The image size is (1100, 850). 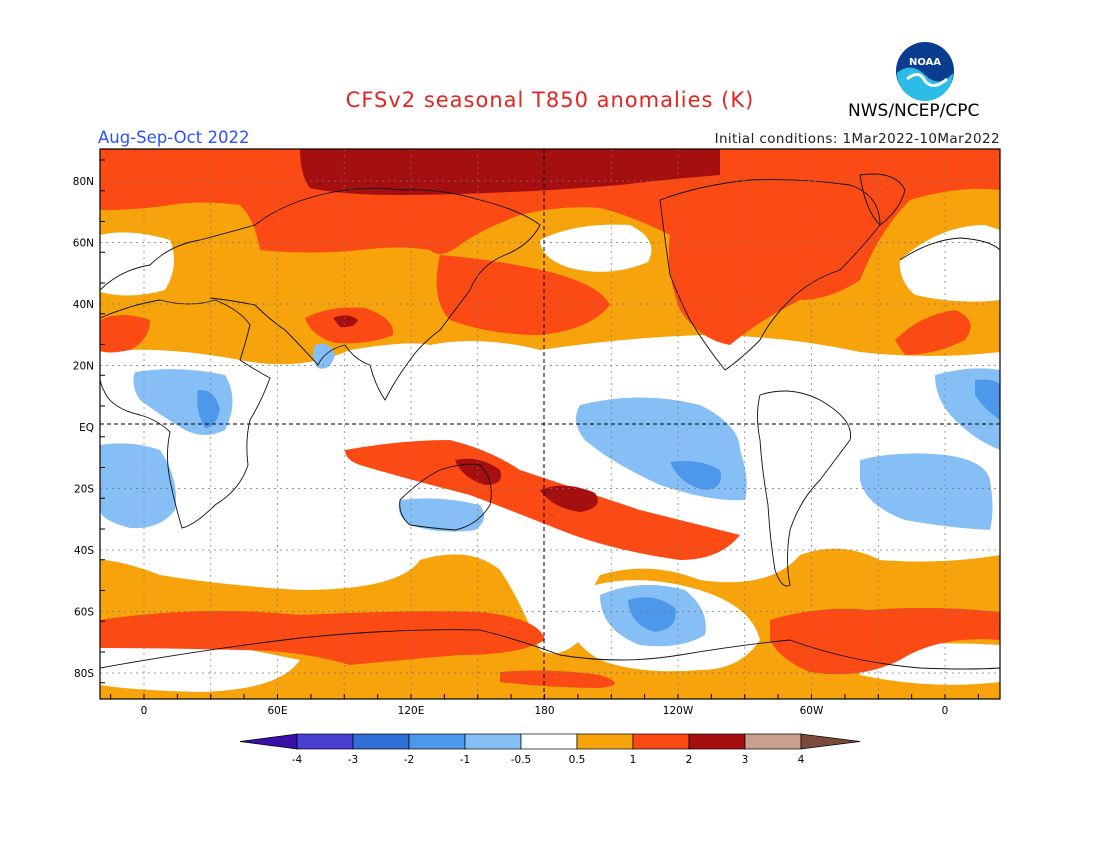 I want to click on lat-label: 20N, so click(x=83, y=367).